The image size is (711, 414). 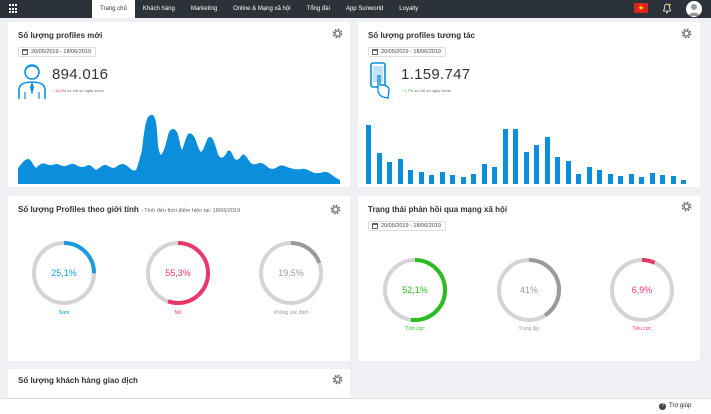 I want to click on interacting-profiles-bar-chart, so click(x=526, y=154).